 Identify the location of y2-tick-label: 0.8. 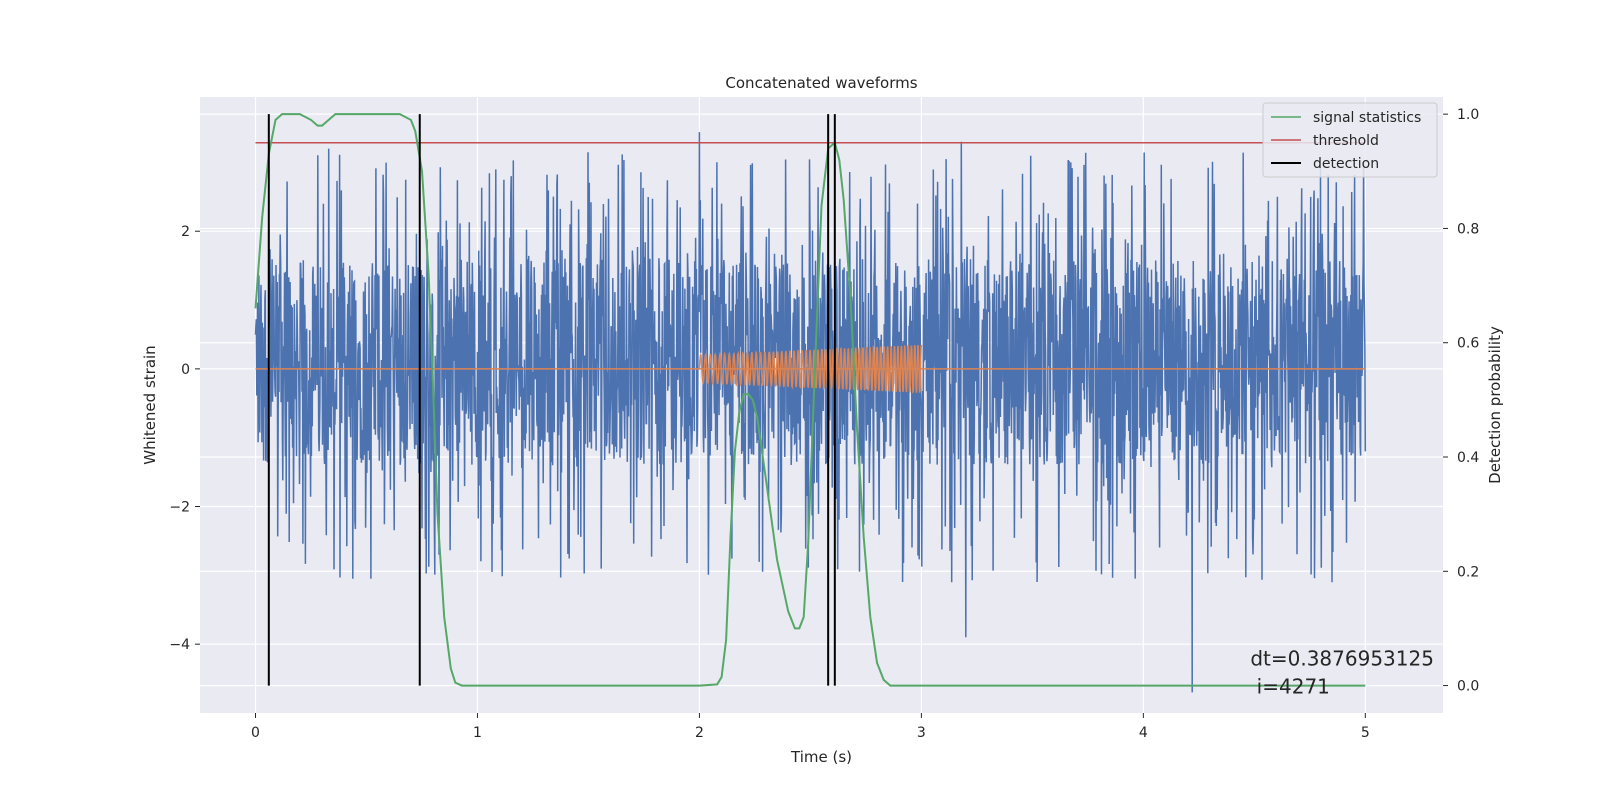
(1468, 229).